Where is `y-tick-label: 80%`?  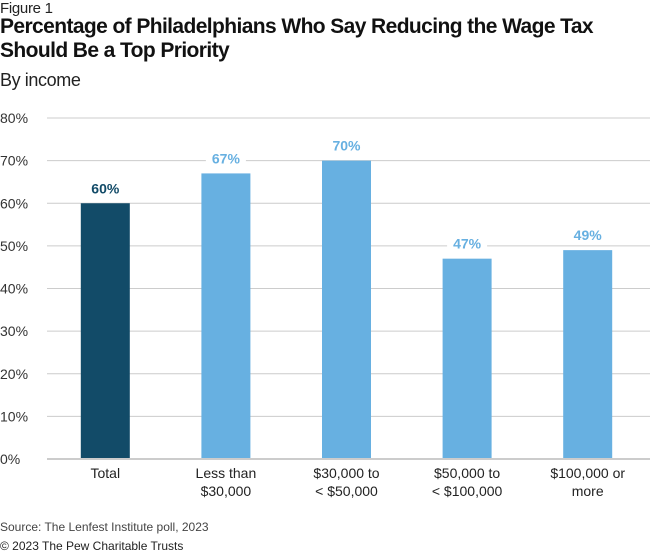 y-tick-label: 80% is located at coordinates (14, 118).